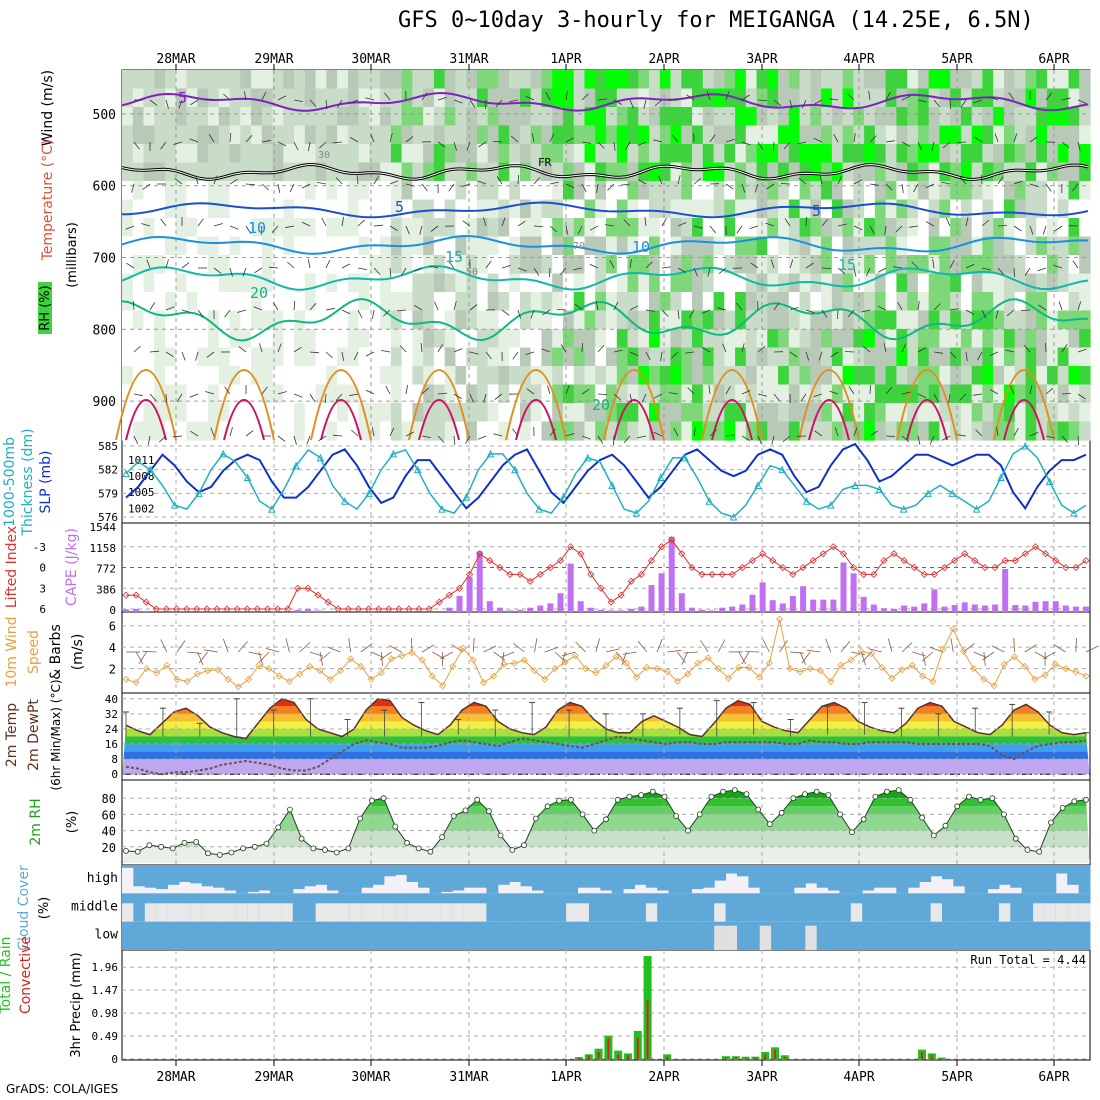 Image resolution: width=1100 pixels, height=1100 pixels. I want to click on cloud-cell-middle-gap, so click(651, 912).